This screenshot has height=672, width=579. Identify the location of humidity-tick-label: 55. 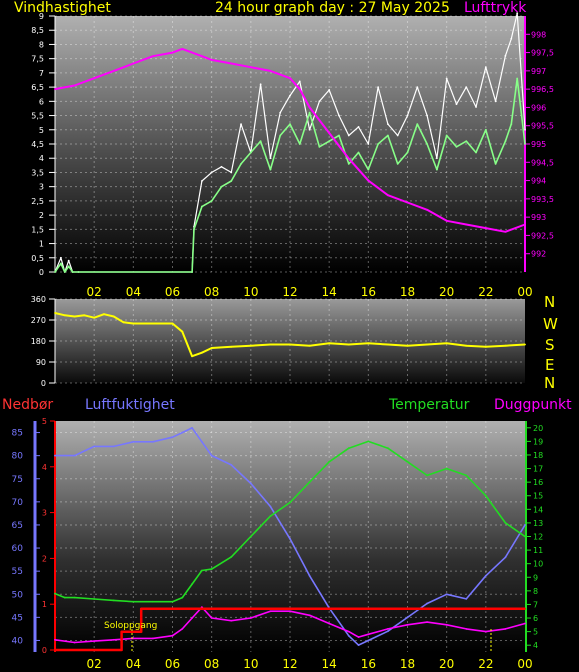
(17, 572).